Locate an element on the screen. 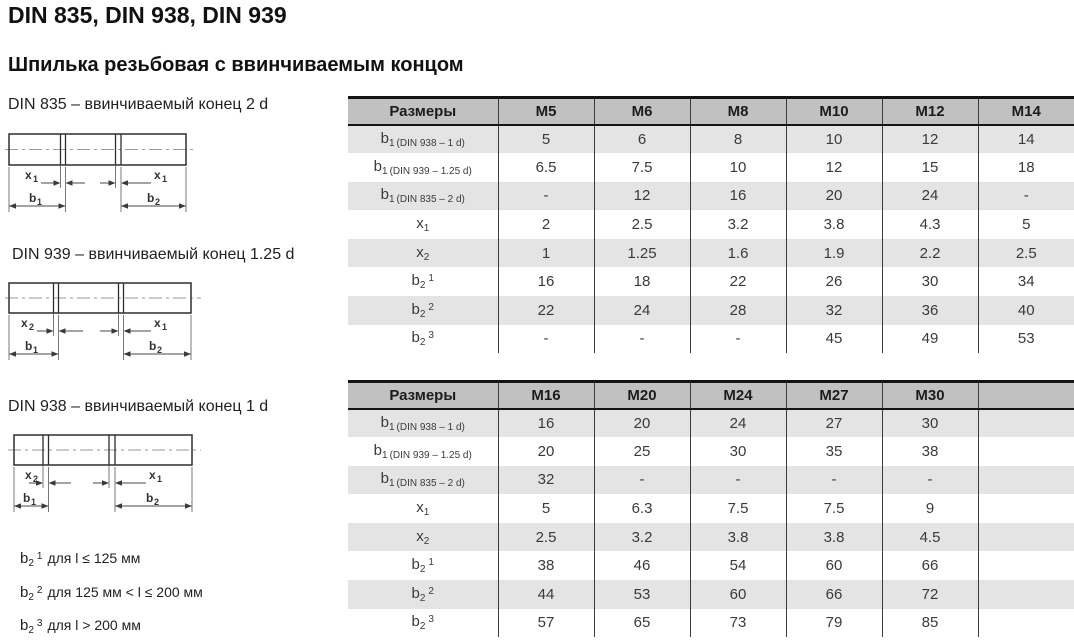  drawing-caption-din-938: DIN 938 – ввинчиваемый конец 1 d is located at coordinates (138, 406).